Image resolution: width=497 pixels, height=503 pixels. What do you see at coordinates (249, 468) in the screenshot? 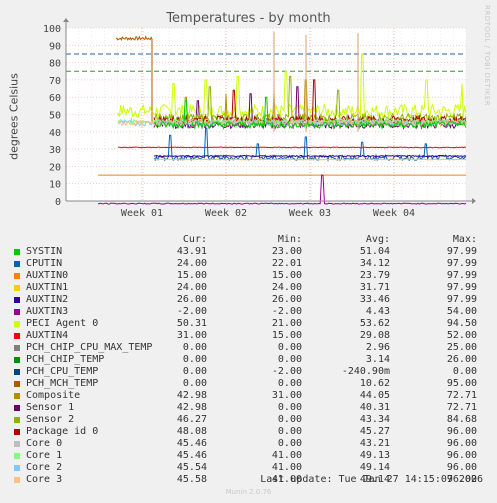
I see `legend-row: Core 2 45.54 41.00 49.14 96.00` at bounding box center [249, 468].